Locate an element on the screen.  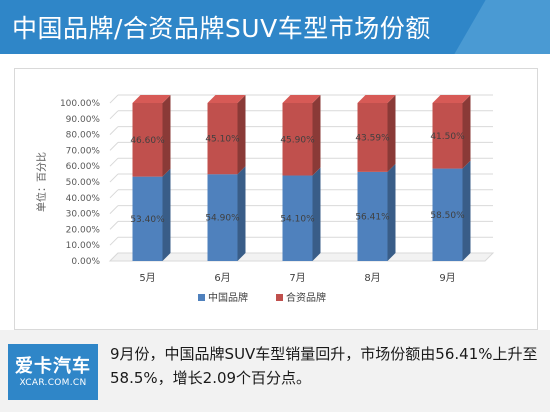
data-label: 45.90% is located at coordinates (297, 140).